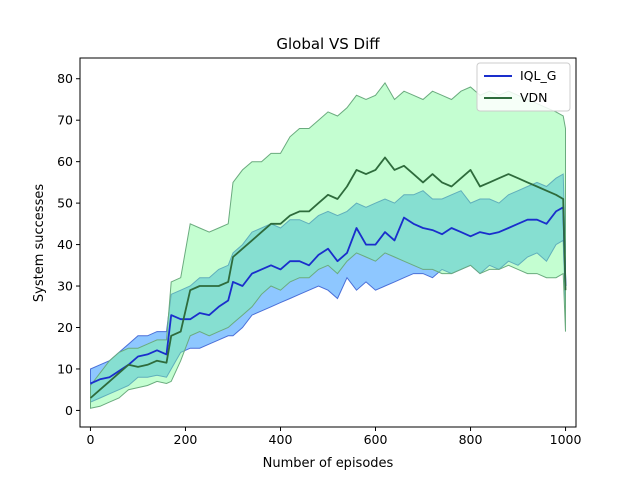 Image resolution: width=640 pixels, height=480 pixels. I want to click on x-tick-label: 400, so click(281, 439).